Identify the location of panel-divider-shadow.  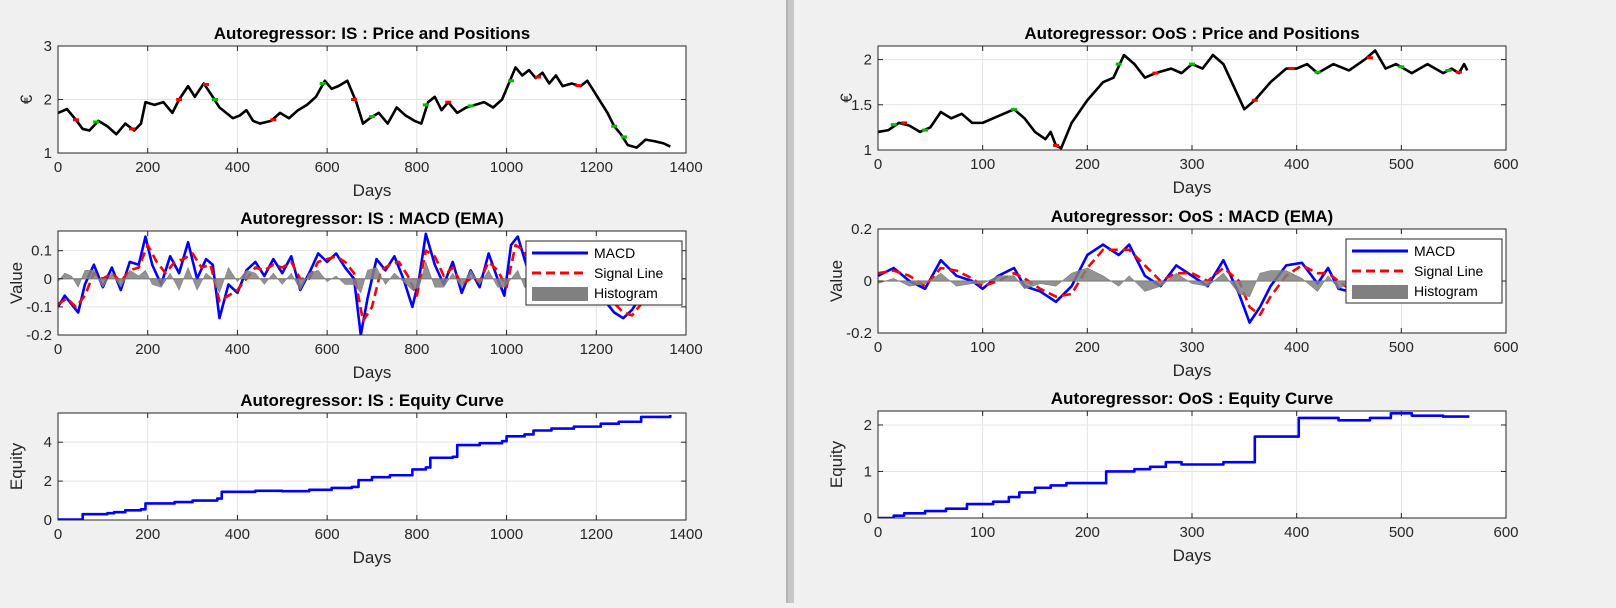
(787, 301).